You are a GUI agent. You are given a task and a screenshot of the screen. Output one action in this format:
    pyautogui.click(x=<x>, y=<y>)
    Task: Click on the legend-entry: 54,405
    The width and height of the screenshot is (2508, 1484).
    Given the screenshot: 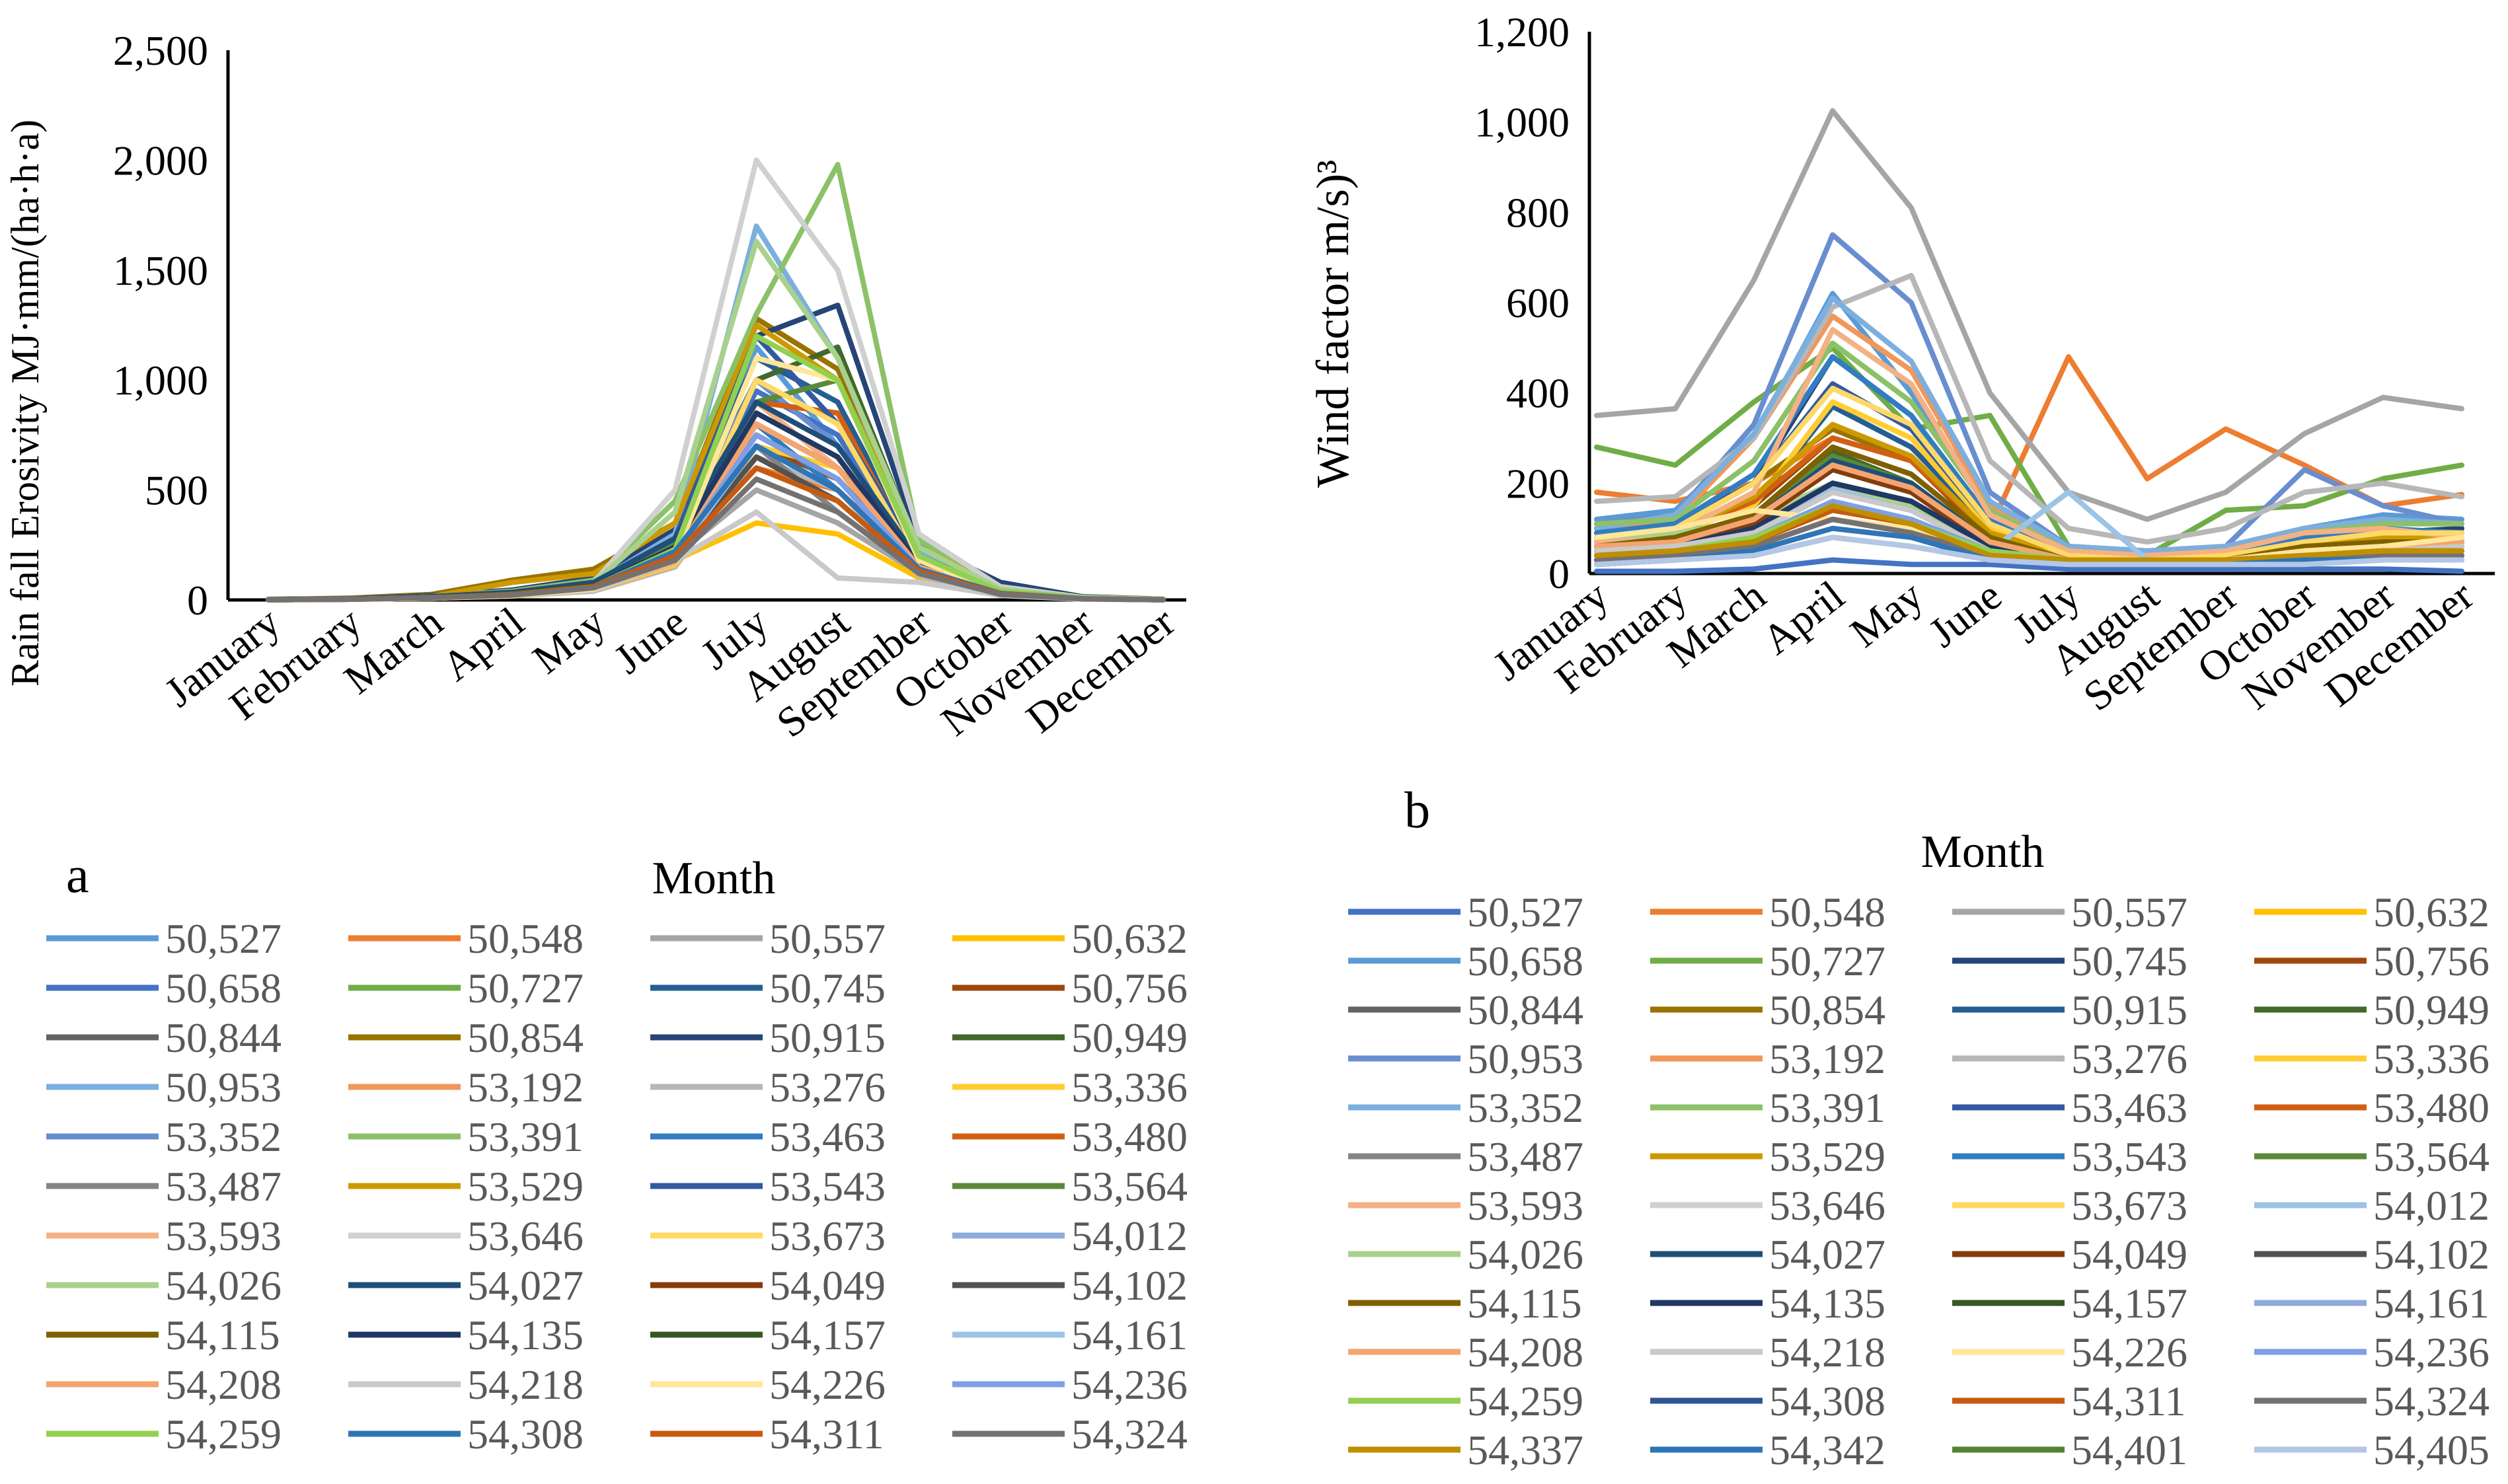 What is the action you would take?
    pyautogui.click(x=2431, y=1450)
    